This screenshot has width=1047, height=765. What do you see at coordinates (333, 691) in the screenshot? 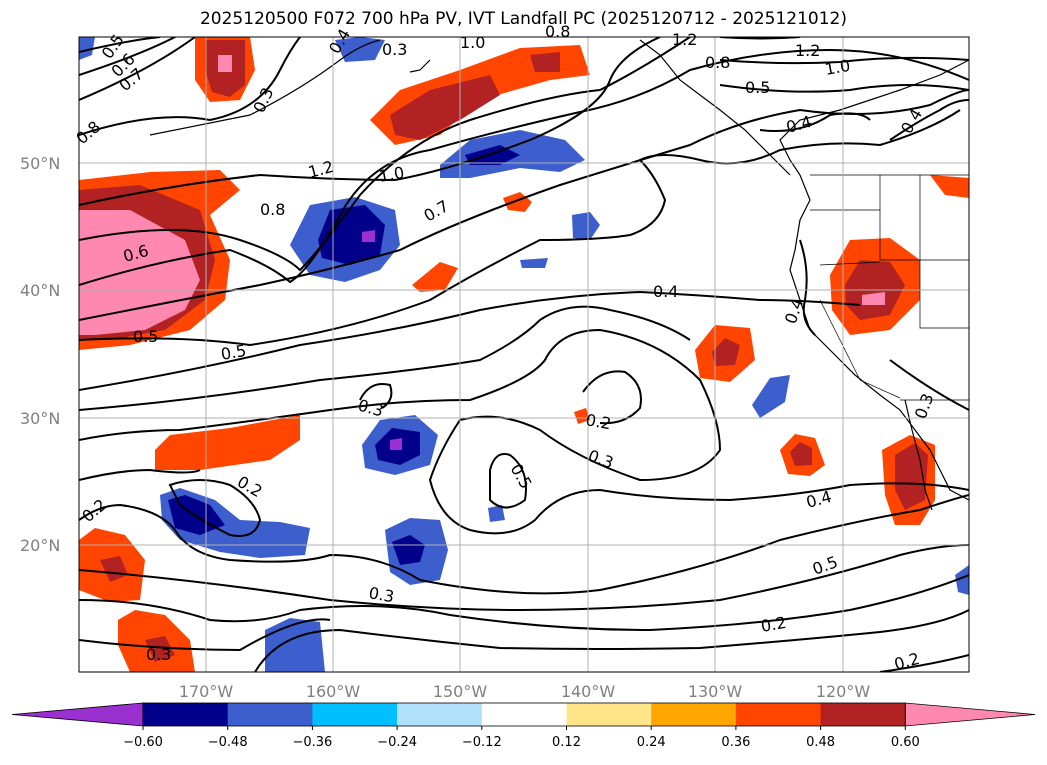
I see `lon-label: 160°W` at bounding box center [333, 691].